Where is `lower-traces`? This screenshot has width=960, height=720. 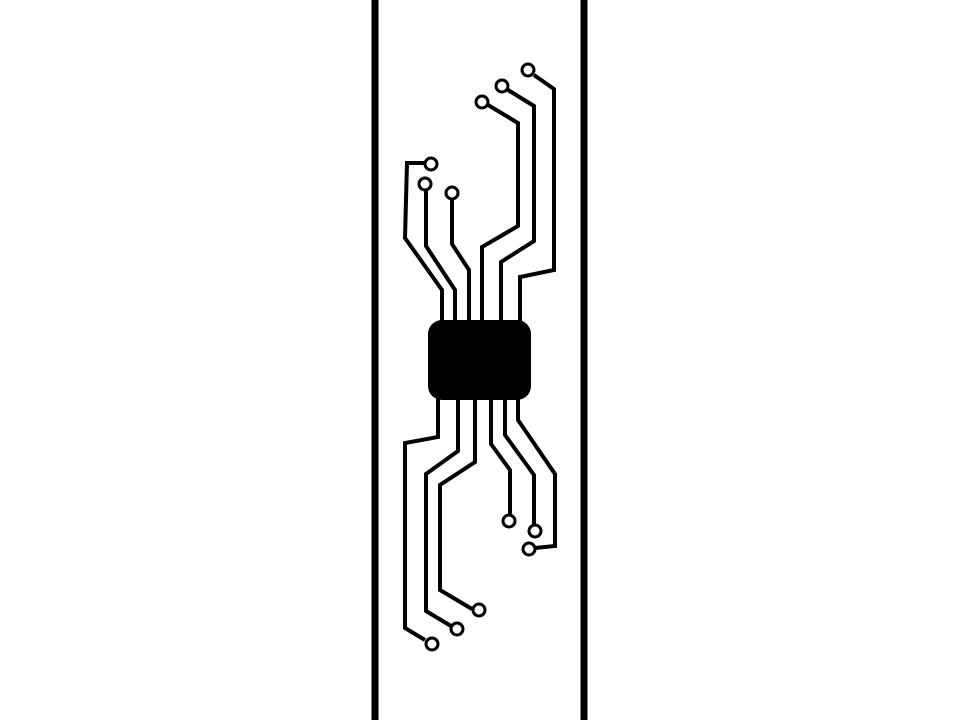 lower-traces is located at coordinates (480, 520).